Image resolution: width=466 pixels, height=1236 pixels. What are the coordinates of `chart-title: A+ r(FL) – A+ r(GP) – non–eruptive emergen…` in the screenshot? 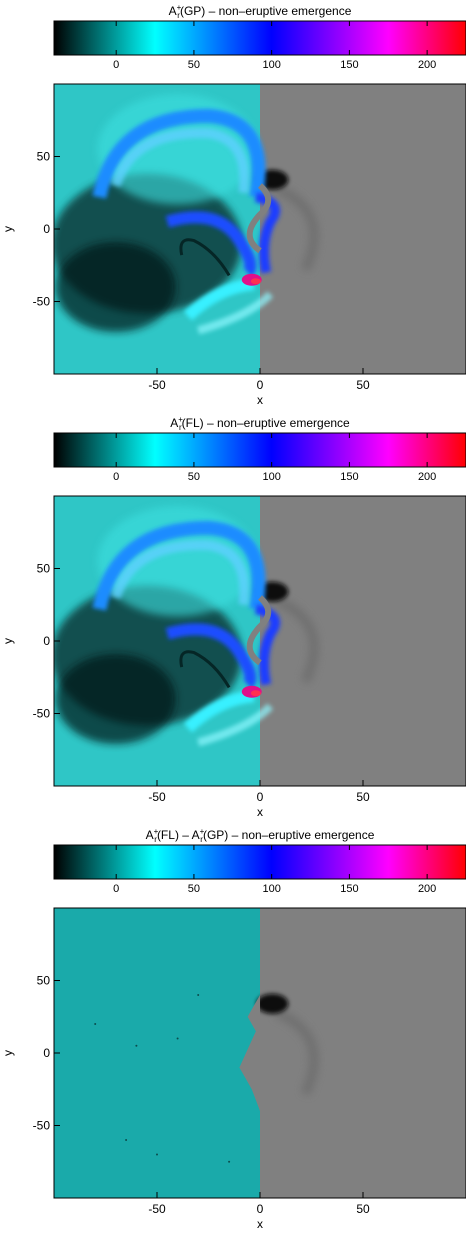 It's located at (260, 835).